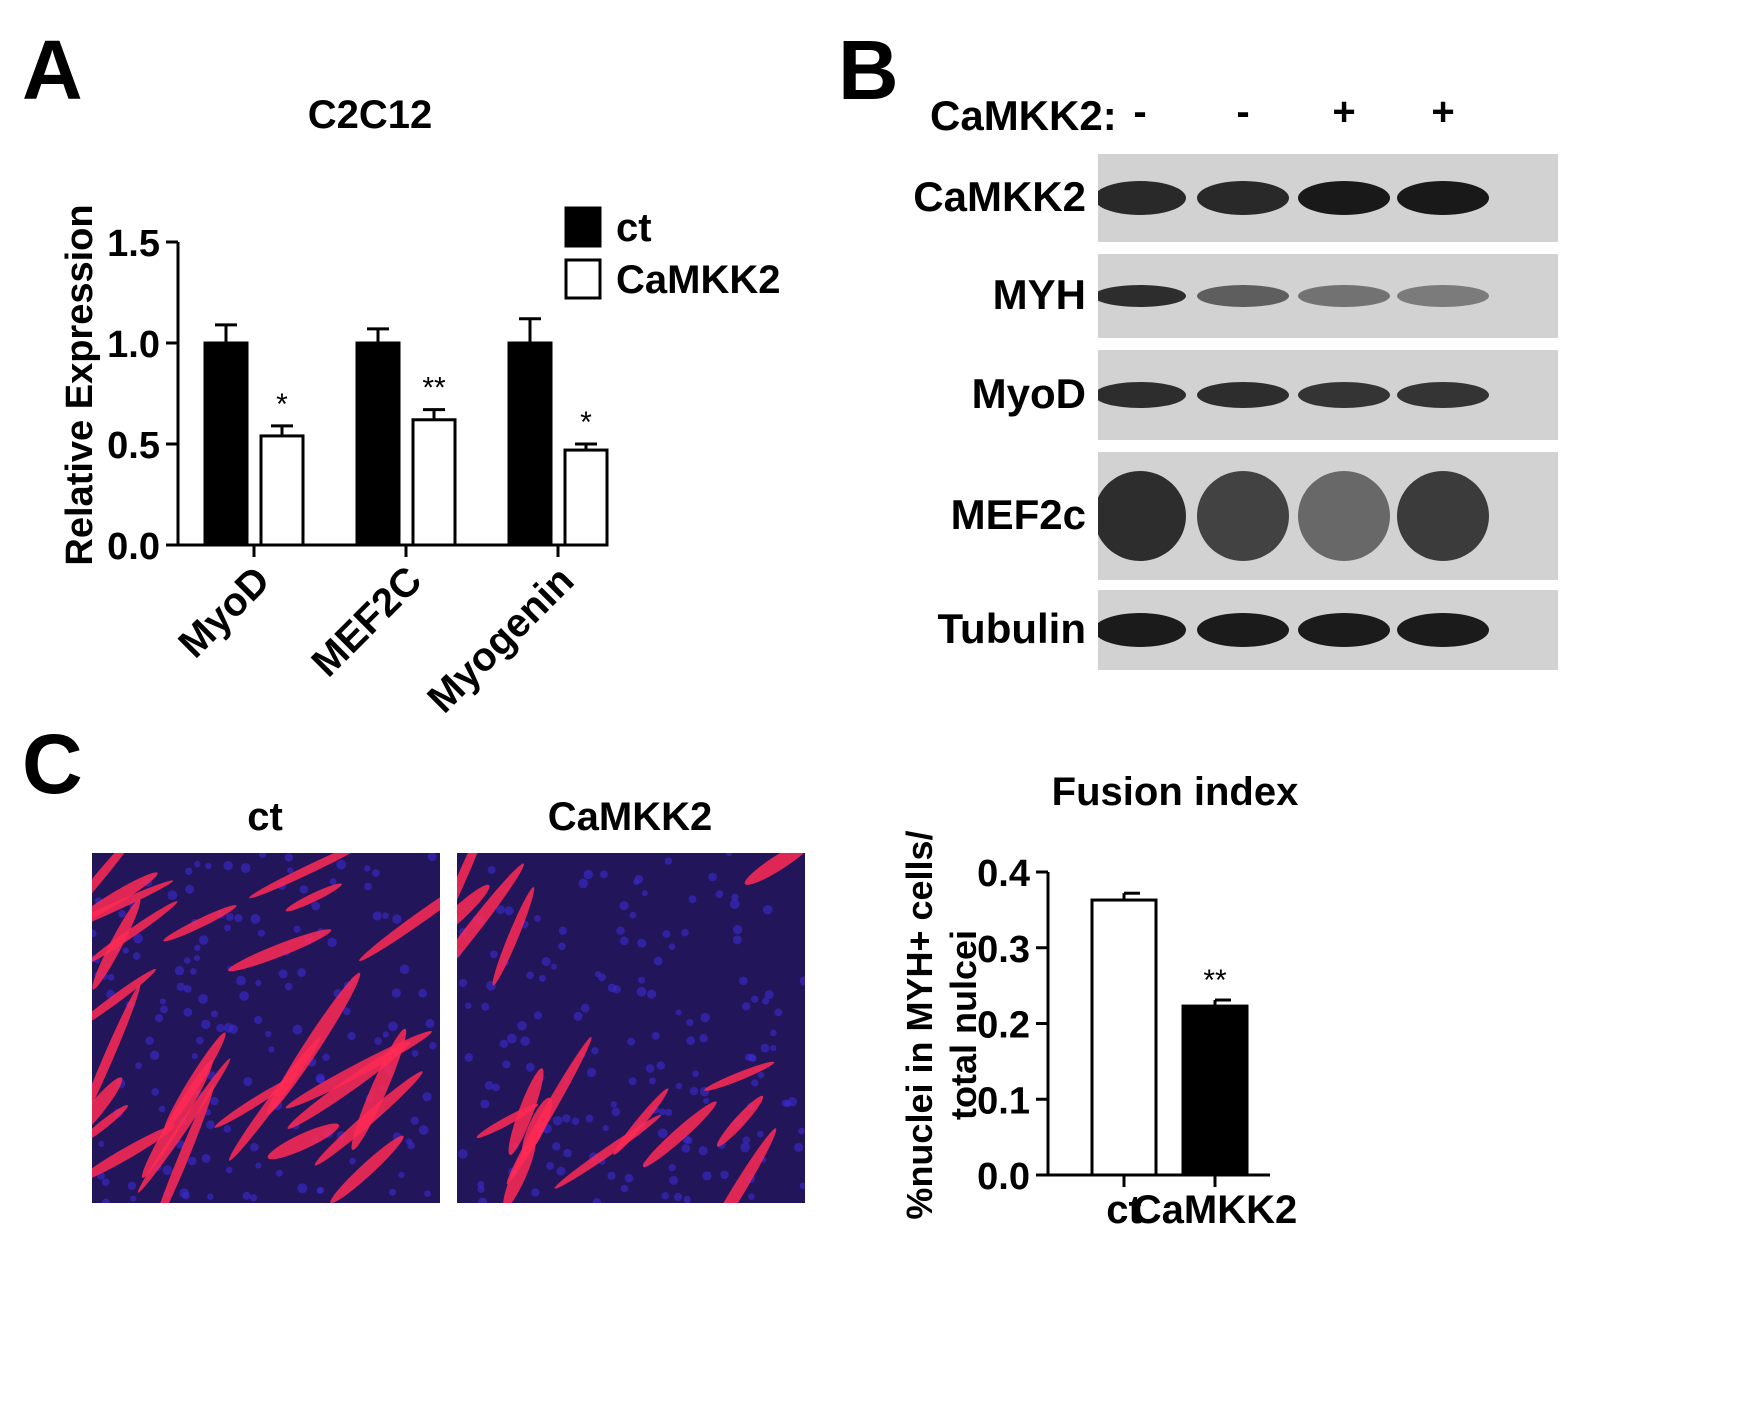 This screenshot has width=1761, height=1416. What do you see at coordinates (919, 1024) in the screenshot?
I see `y-axis-label: %nuclei in MYH+ cells/` at bounding box center [919, 1024].